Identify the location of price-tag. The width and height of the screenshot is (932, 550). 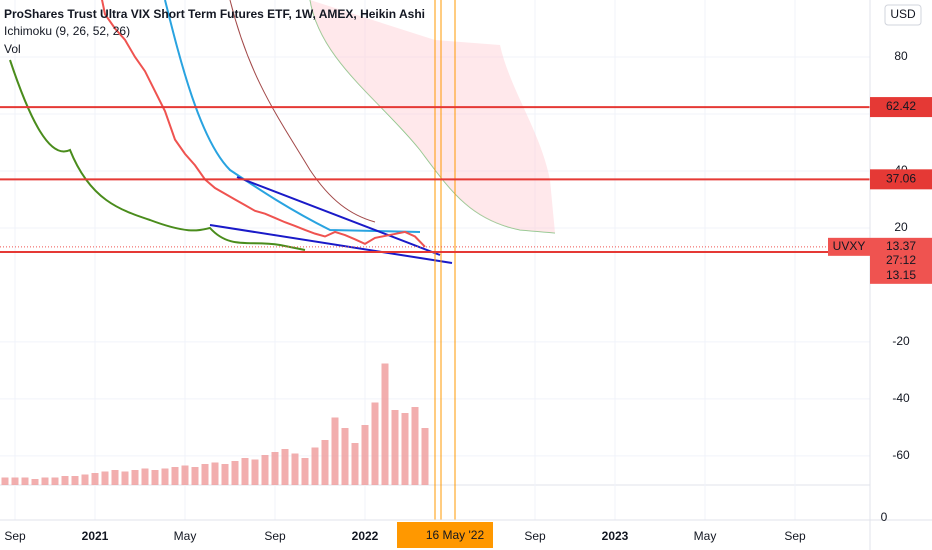
(901, 260).